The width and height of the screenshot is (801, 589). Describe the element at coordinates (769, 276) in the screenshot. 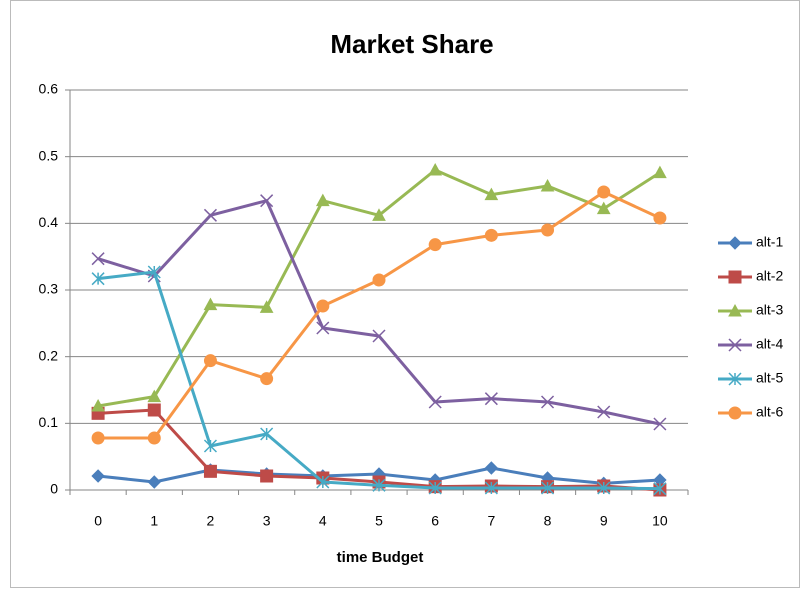

I see `legend-label: alt-2` at that location.